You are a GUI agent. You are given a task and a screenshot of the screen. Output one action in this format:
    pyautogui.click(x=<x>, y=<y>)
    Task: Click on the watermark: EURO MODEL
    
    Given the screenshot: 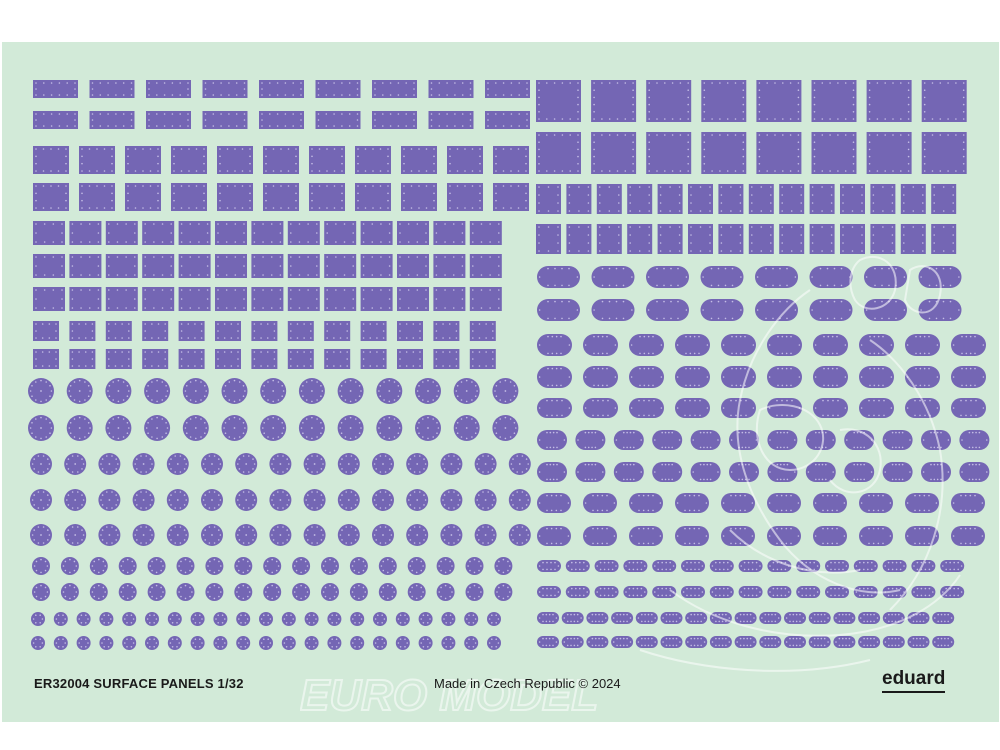 What is the action you would take?
    pyautogui.click(x=449, y=695)
    